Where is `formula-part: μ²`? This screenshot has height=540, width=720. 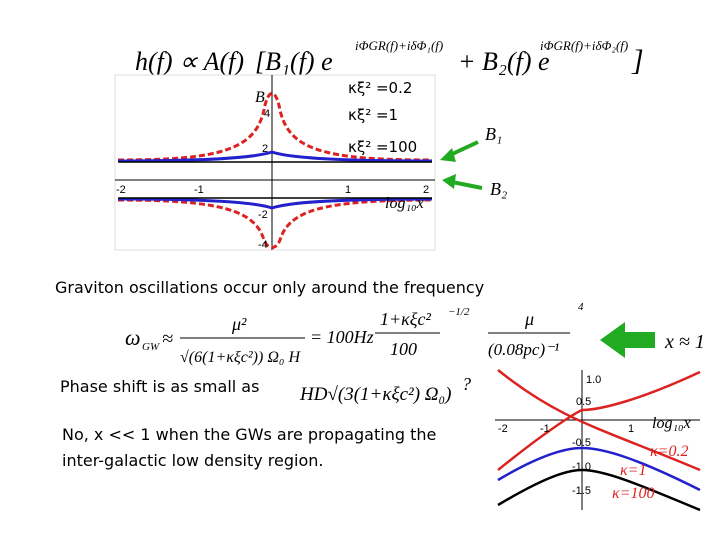 formula-part: μ² is located at coordinates (239, 324).